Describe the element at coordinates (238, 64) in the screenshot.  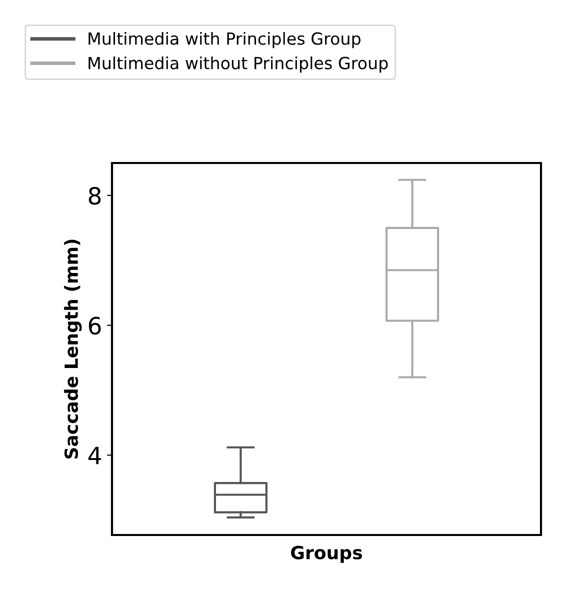
I see `legend-label: Multimedia without Principles Group` at that location.